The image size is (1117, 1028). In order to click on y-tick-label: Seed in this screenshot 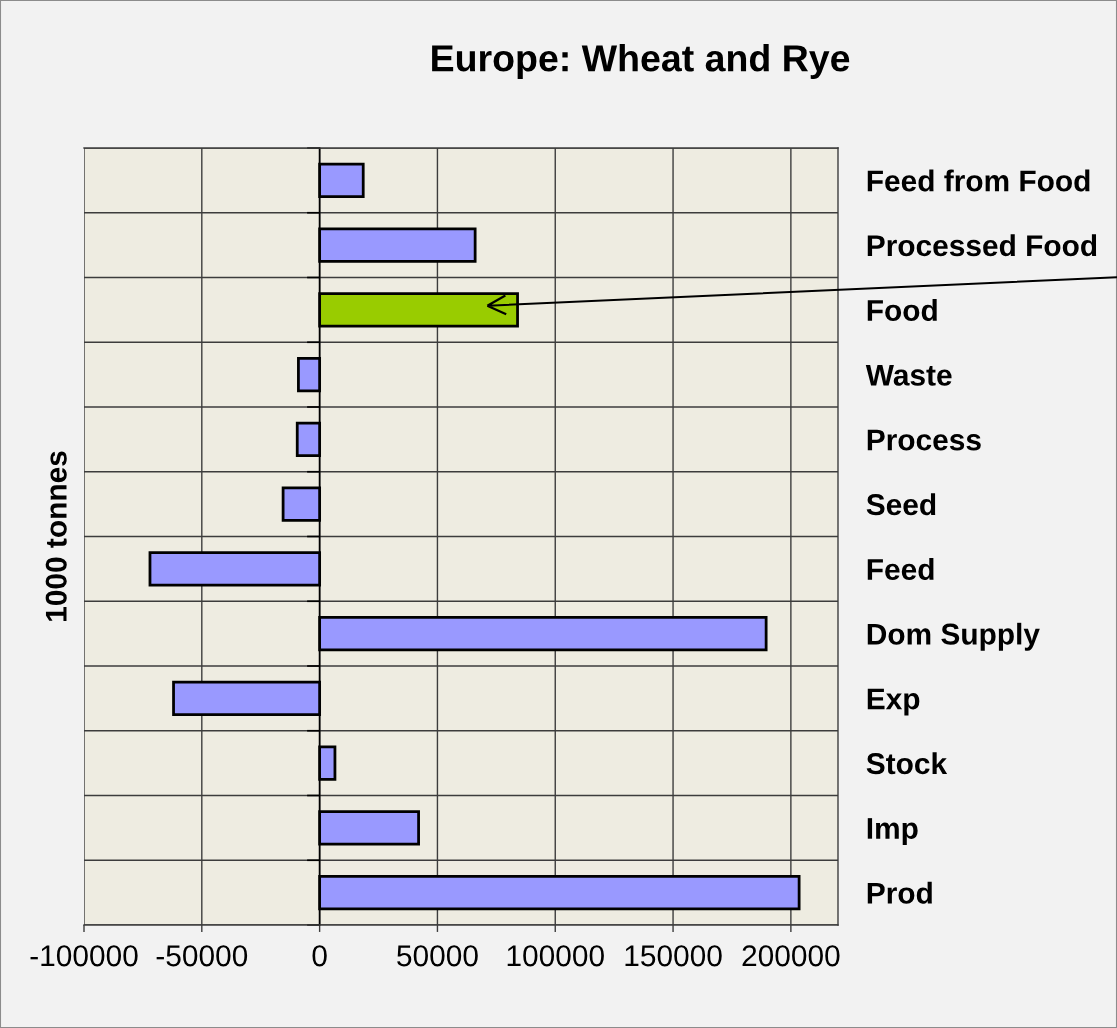, I will do `click(901, 504)`.